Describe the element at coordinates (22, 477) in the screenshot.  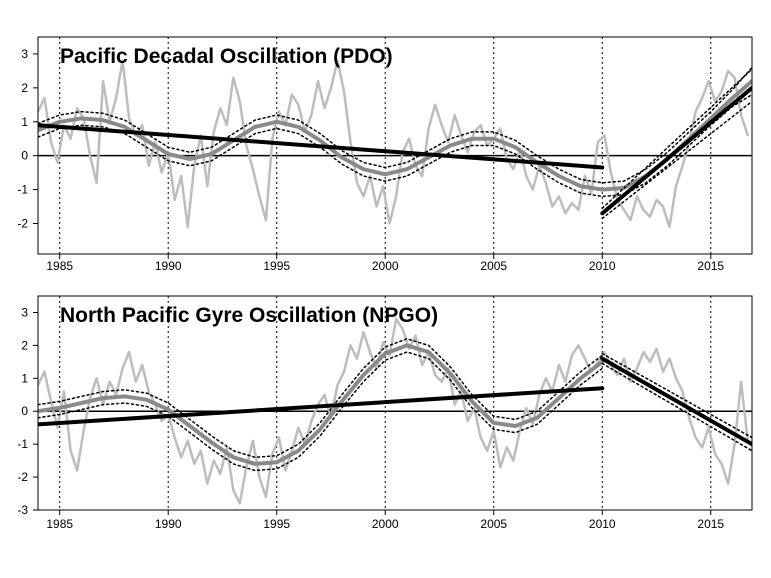
I see `npgo-y-tick-label: -2` at that location.